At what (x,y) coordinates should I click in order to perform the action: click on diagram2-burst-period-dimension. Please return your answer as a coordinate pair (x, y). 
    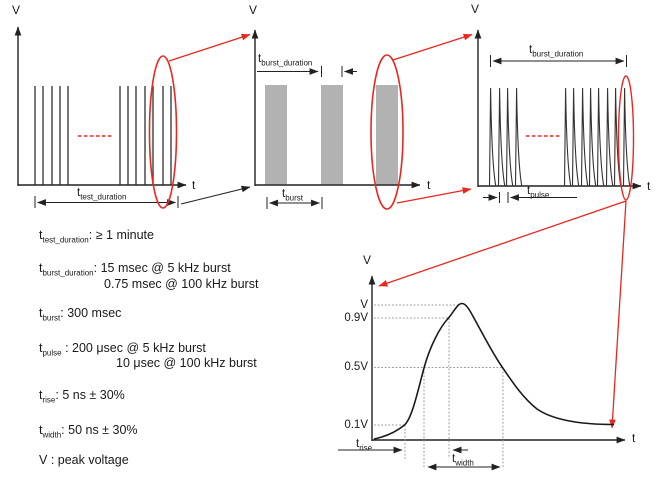
    Looking at the image, I should click on (294, 203).